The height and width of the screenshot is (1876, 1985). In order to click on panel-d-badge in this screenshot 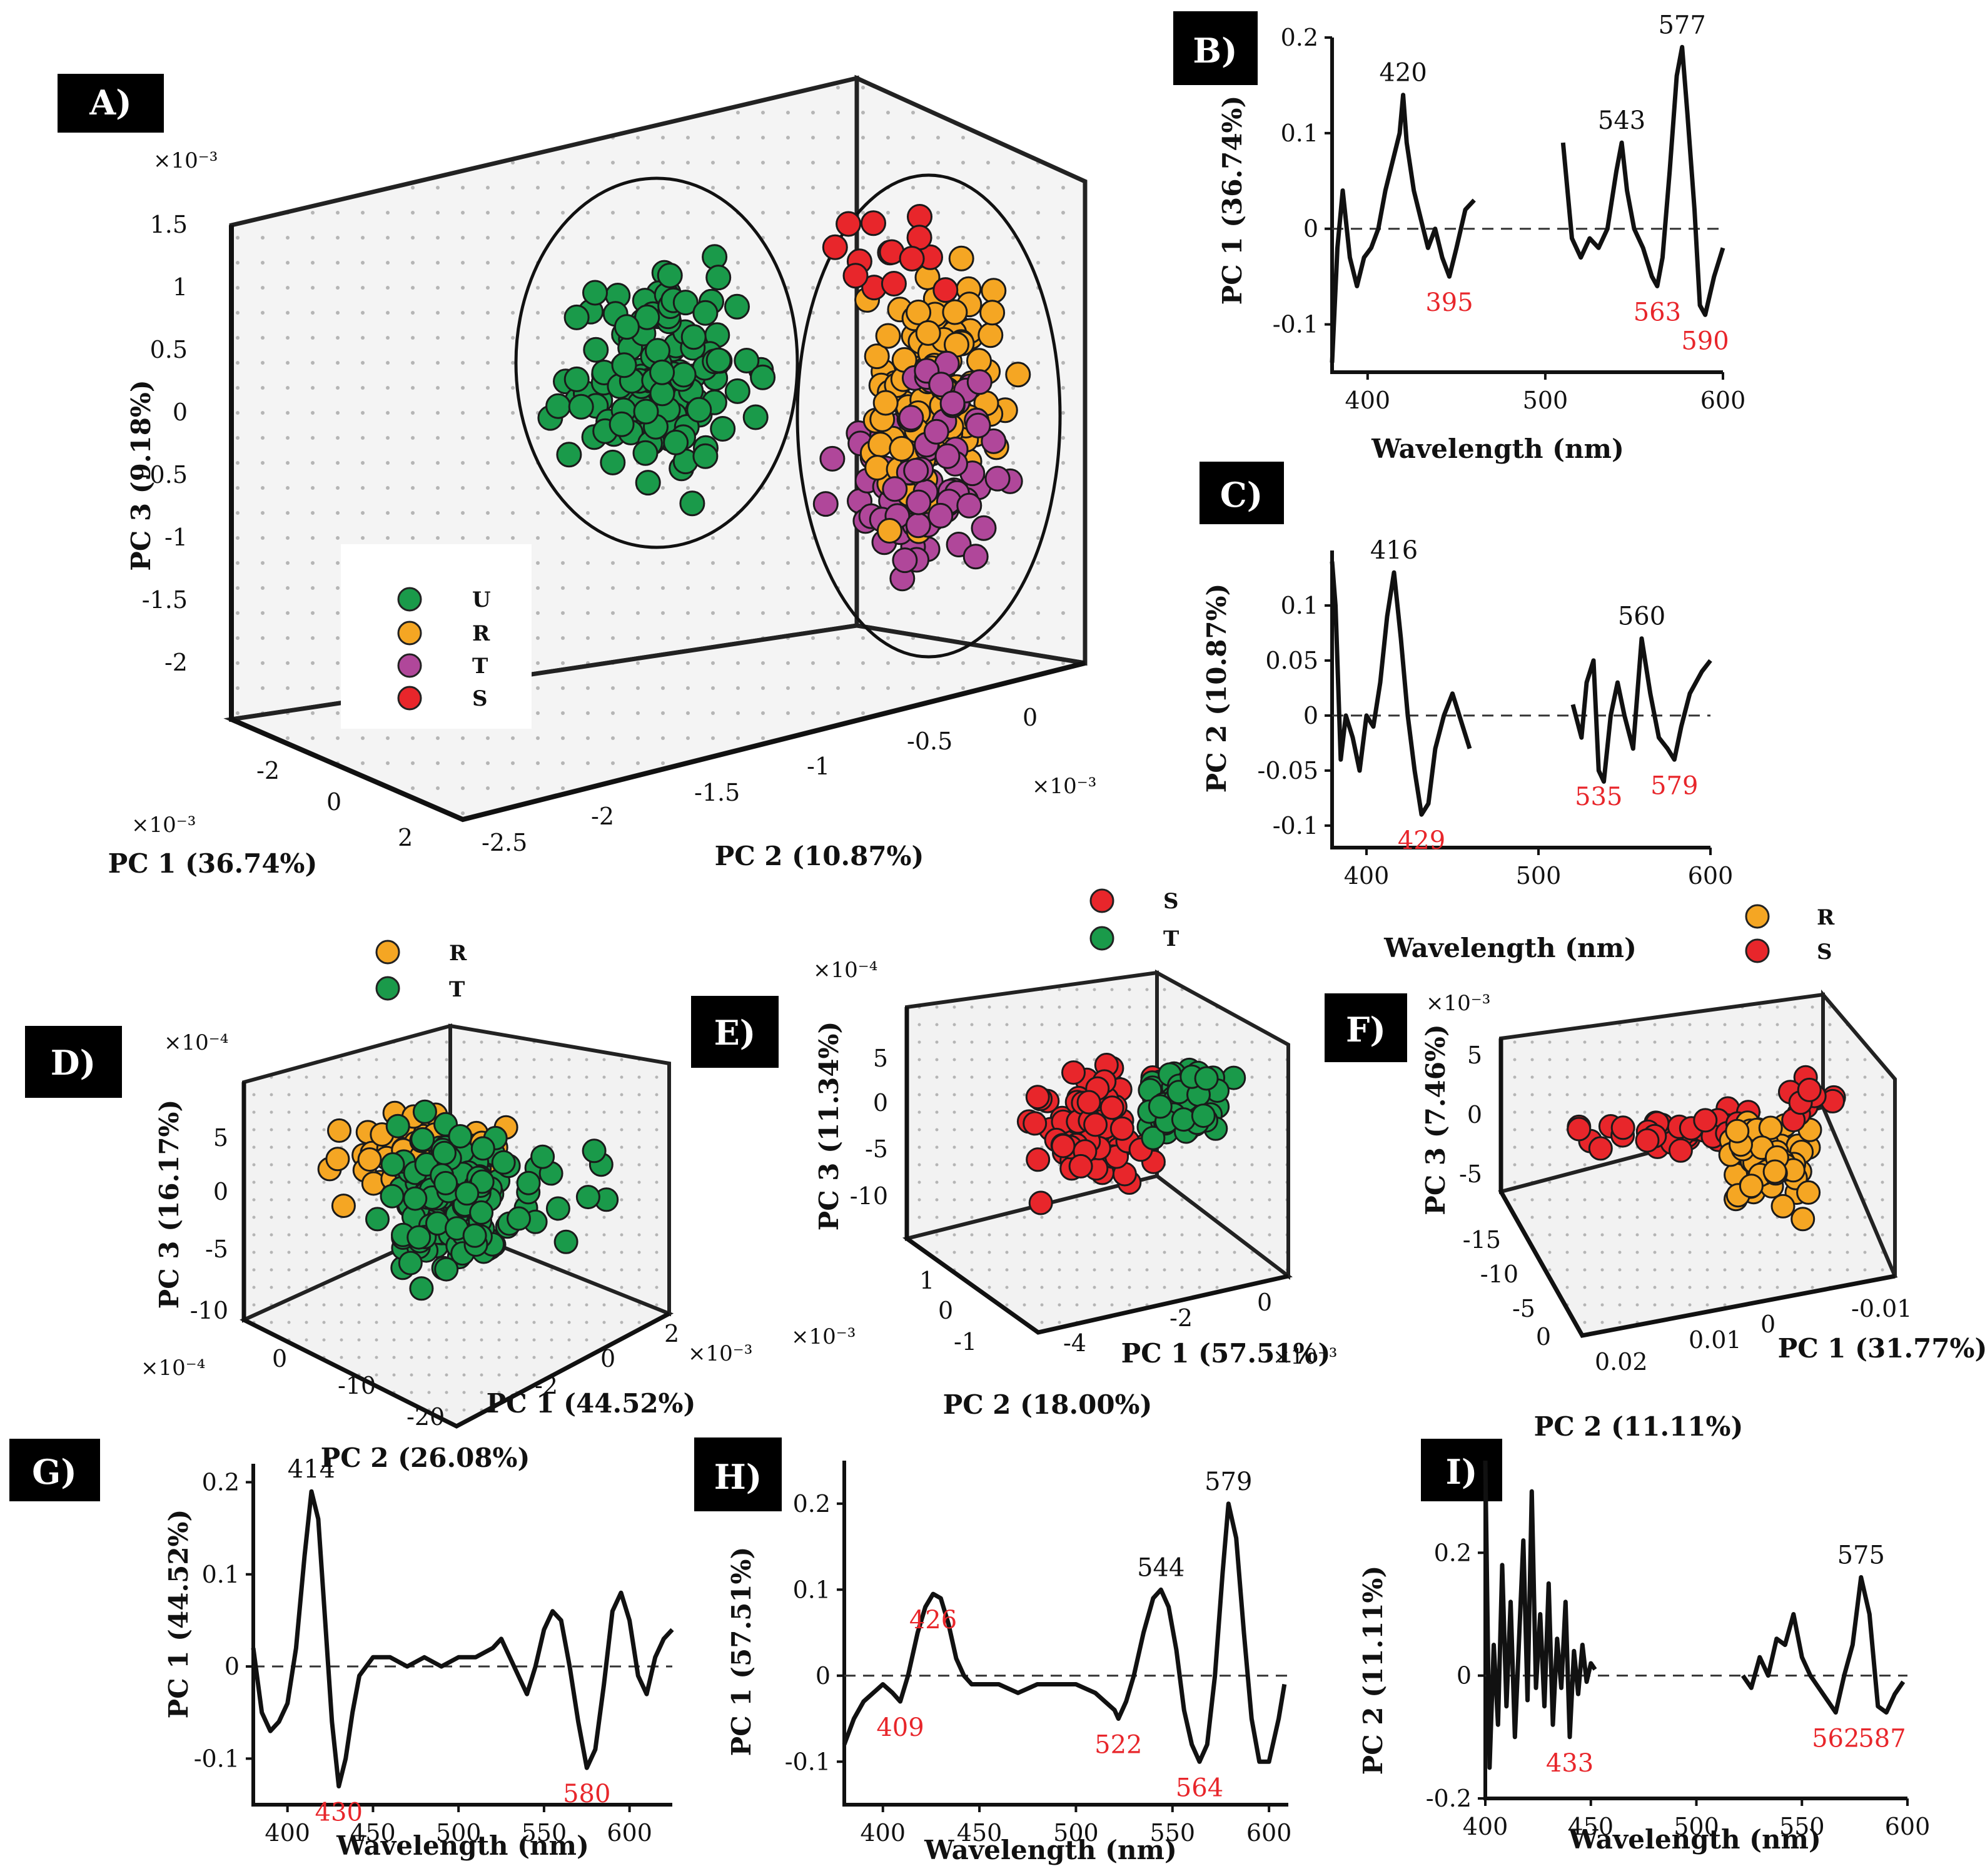, I will do `click(73, 1062)`.